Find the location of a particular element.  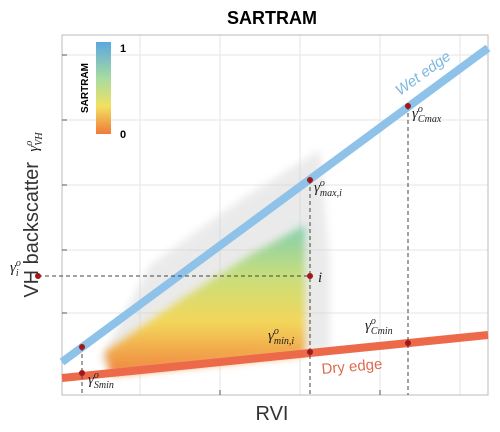

label: γo max,i is located at coordinates (328, 188).